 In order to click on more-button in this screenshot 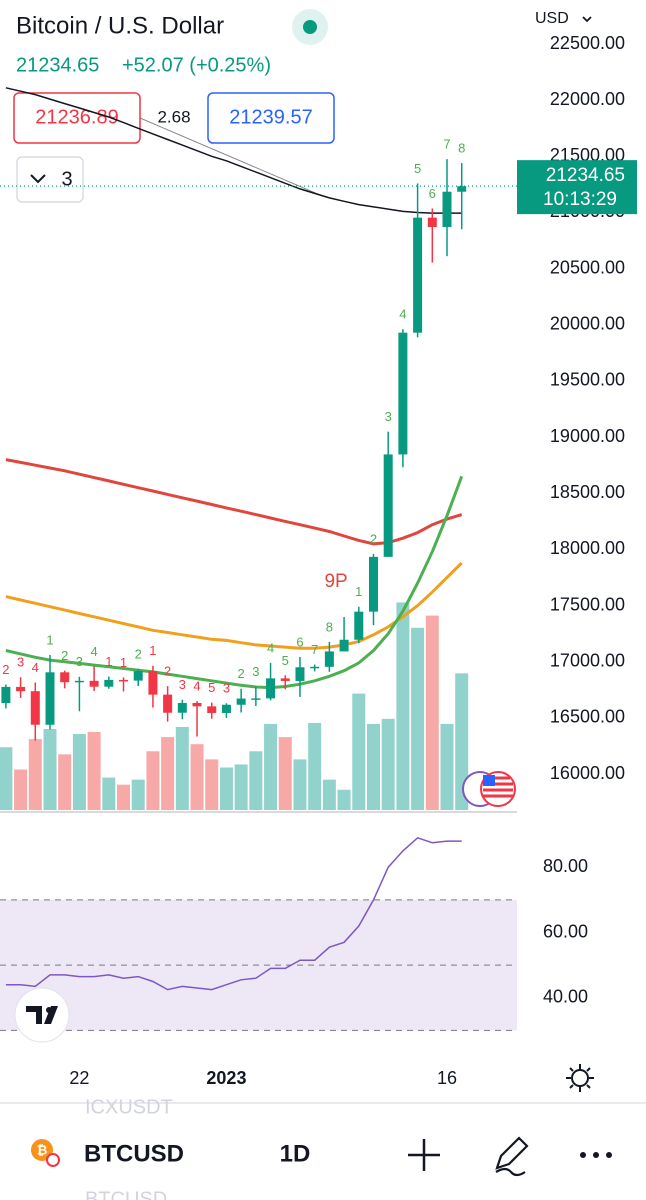, I will do `click(596, 1155)`.